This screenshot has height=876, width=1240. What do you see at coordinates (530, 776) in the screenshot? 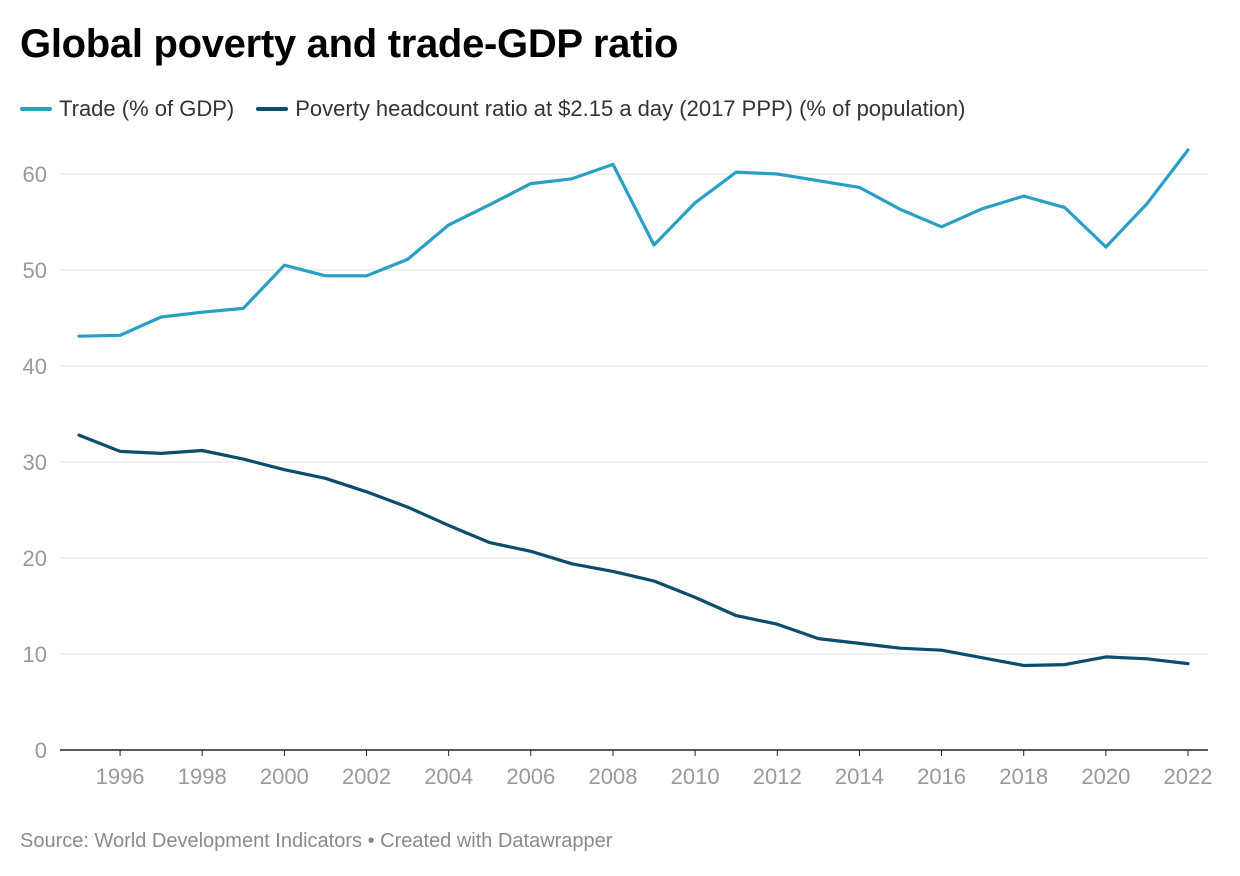
I see `x-tick-label-2006: 2006` at bounding box center [530, 776].